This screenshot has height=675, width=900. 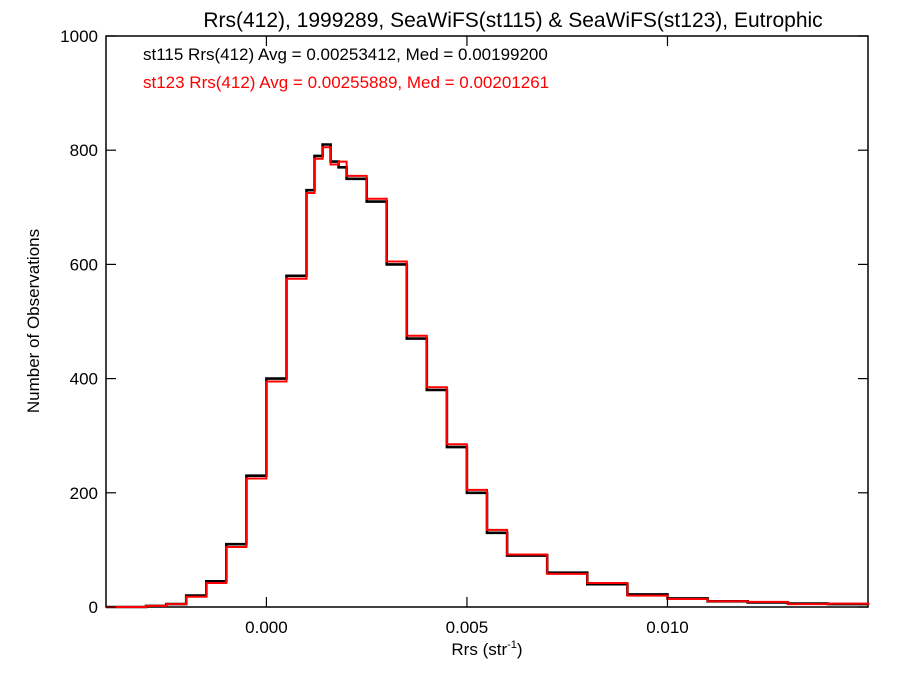 I want to click on y-tick-label: 200, so click(x=84, y=493).